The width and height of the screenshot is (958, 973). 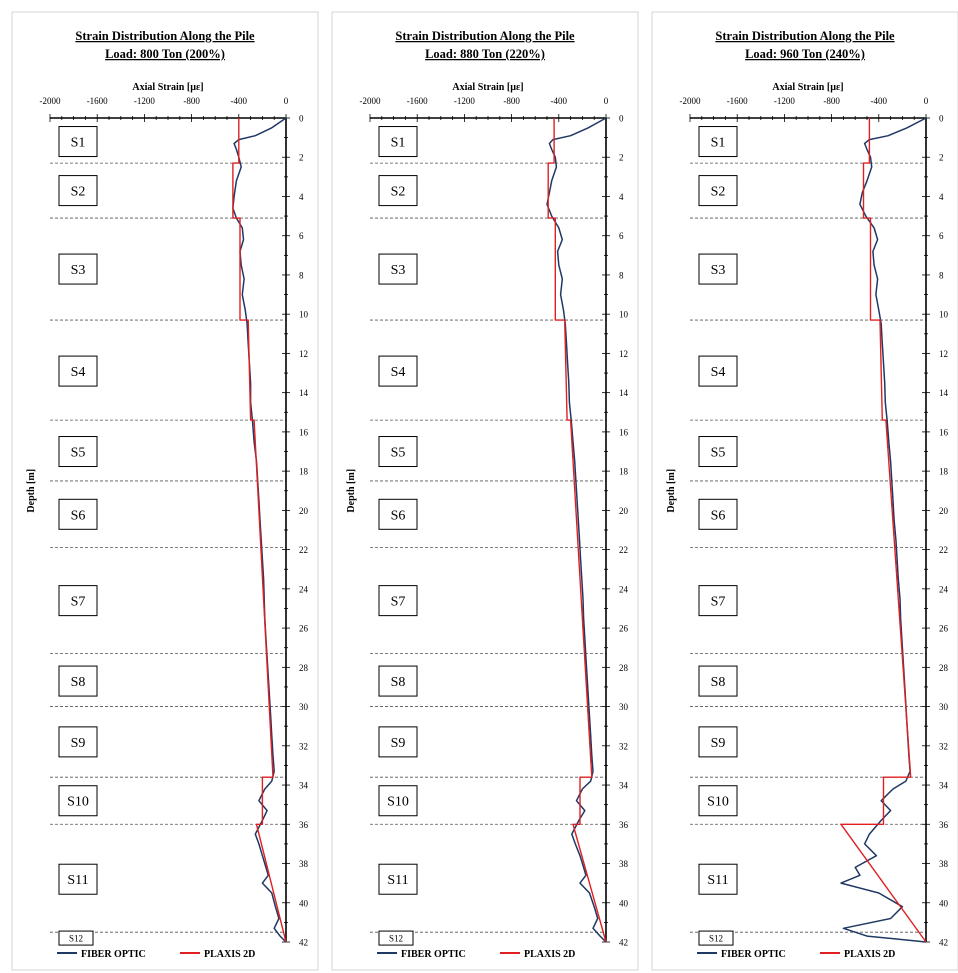 What do you see at coordinates (301, 197) in the screenshot?
I see `y-tick-label: 4` at bounding box center [301, 197].